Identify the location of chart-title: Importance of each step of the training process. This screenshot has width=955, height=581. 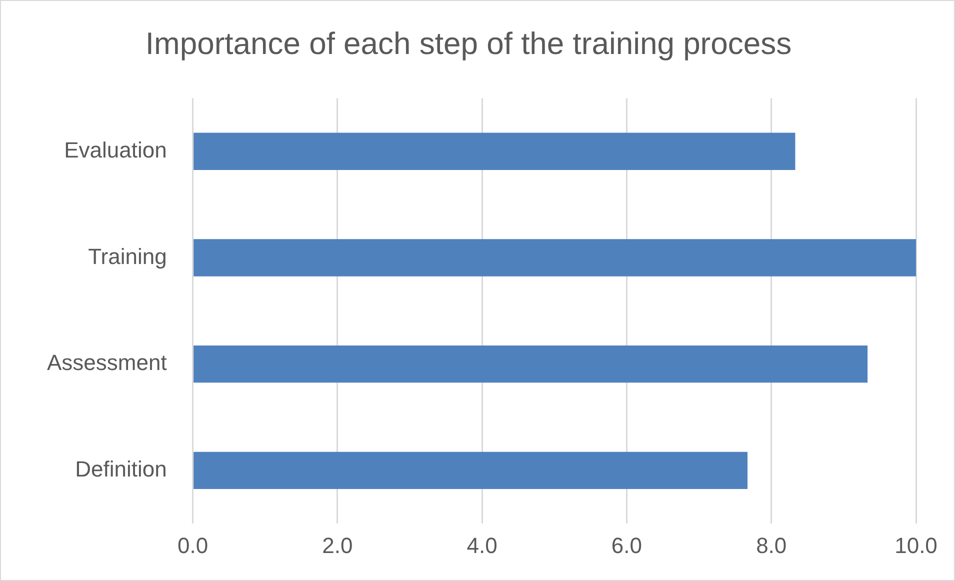
(468, 44).